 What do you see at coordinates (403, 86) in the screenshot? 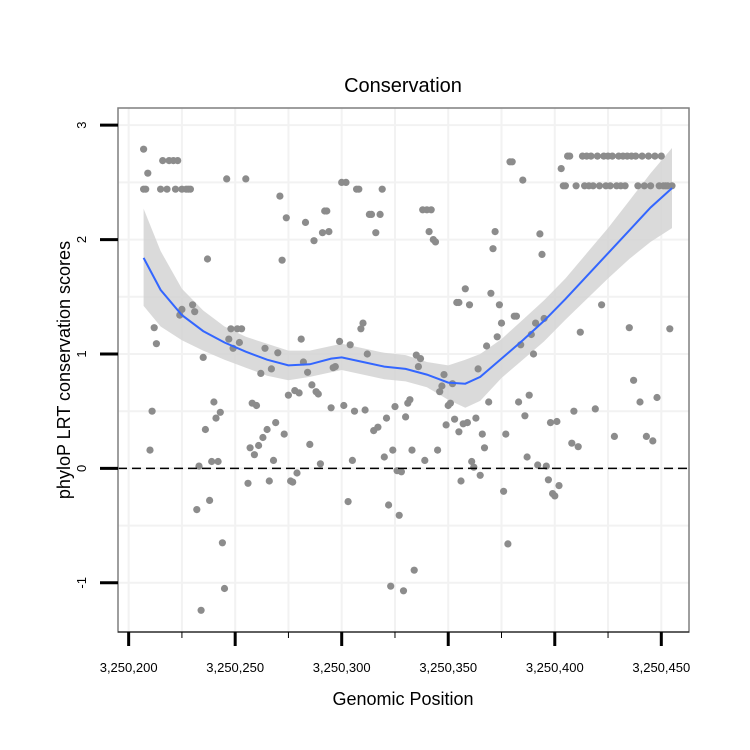
I see `chart-title: Conservation` at bounding box center [403, 86].